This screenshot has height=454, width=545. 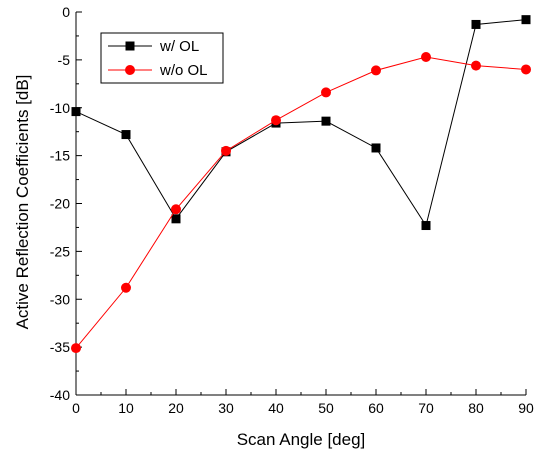 What do you see at coordinates (158, 70) in the screenshot?
I see `legend-item: w/o OL` at bounding box center [158, 70].